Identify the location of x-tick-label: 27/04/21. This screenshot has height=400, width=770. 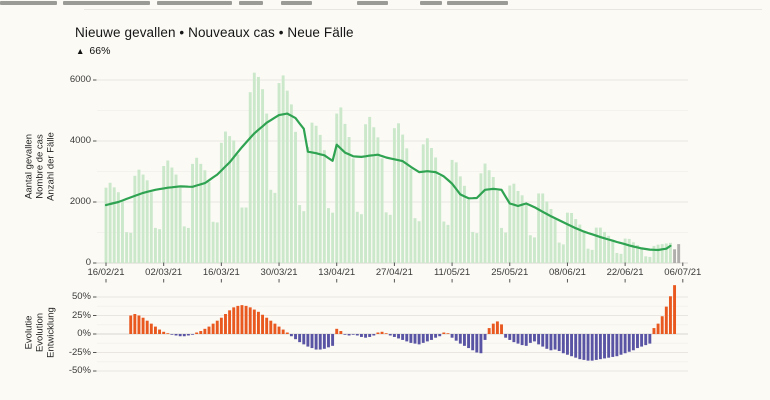
(394, 272).